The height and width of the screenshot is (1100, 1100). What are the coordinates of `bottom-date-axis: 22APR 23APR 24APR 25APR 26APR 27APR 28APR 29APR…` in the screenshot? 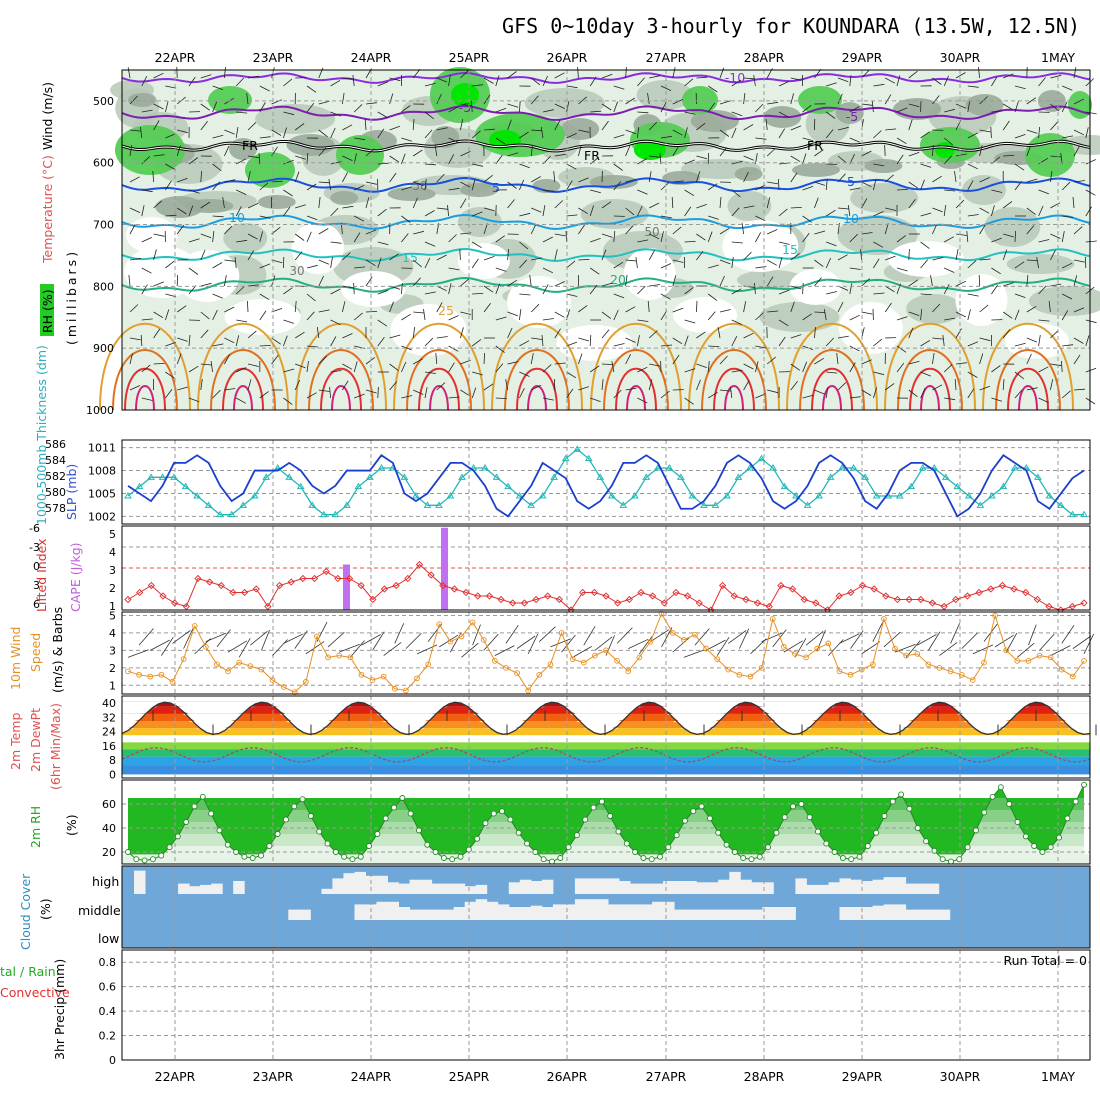 It's located at (615, 1076).